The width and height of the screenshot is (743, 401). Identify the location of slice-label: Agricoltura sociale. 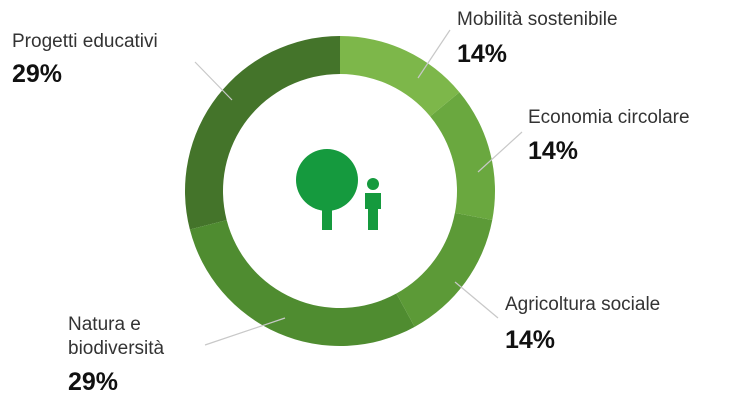
(583, 304).